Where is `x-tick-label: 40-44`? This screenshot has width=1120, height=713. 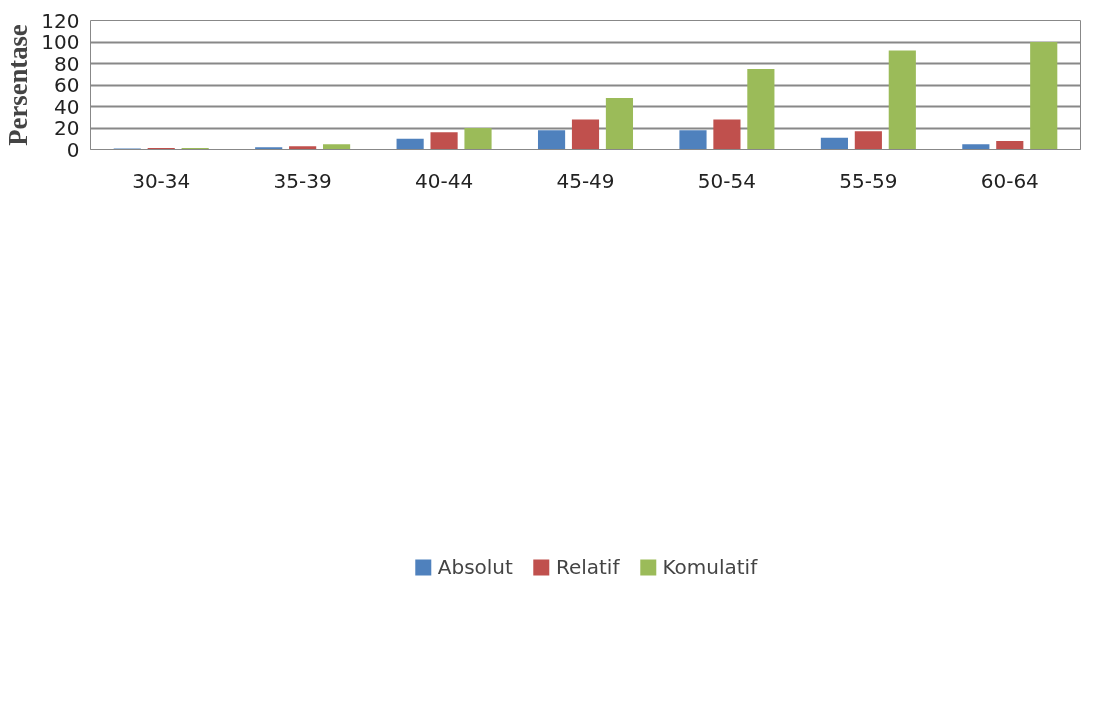 x-tick-label: 40-44 is located at coordinates (444, 180).